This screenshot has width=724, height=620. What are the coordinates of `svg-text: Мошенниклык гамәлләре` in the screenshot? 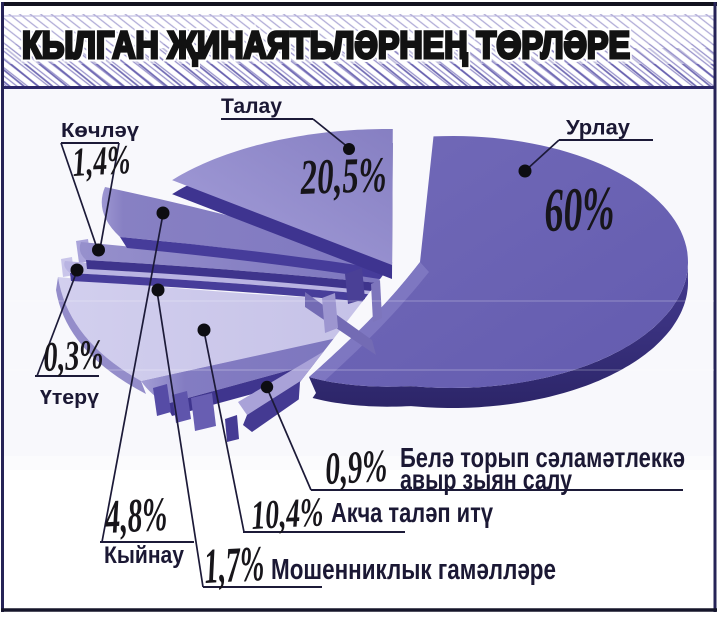 It's located at (413, 570).